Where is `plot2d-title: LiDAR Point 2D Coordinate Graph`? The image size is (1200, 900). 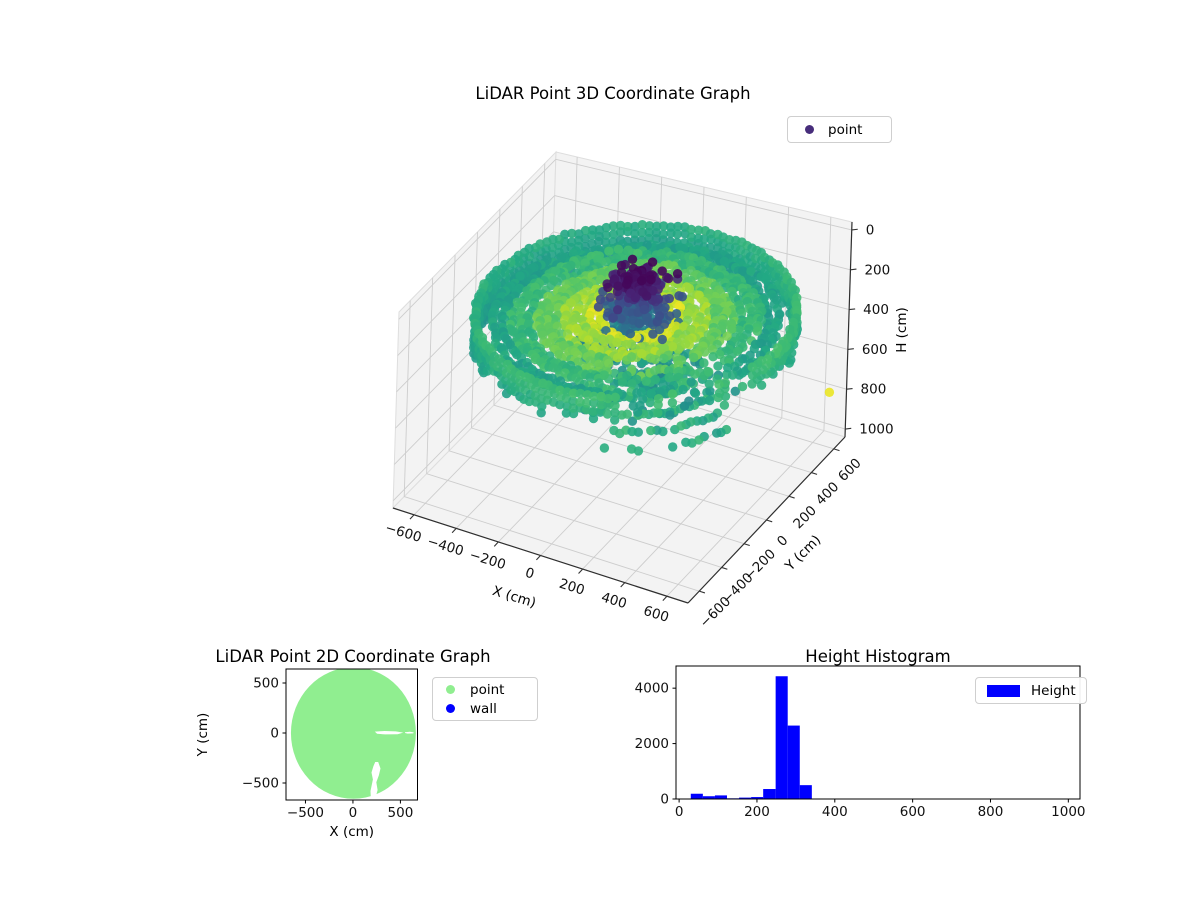 plot2d-title: LiDAR Point 2D Coordinate Graph is located at coordinates (353, 656).